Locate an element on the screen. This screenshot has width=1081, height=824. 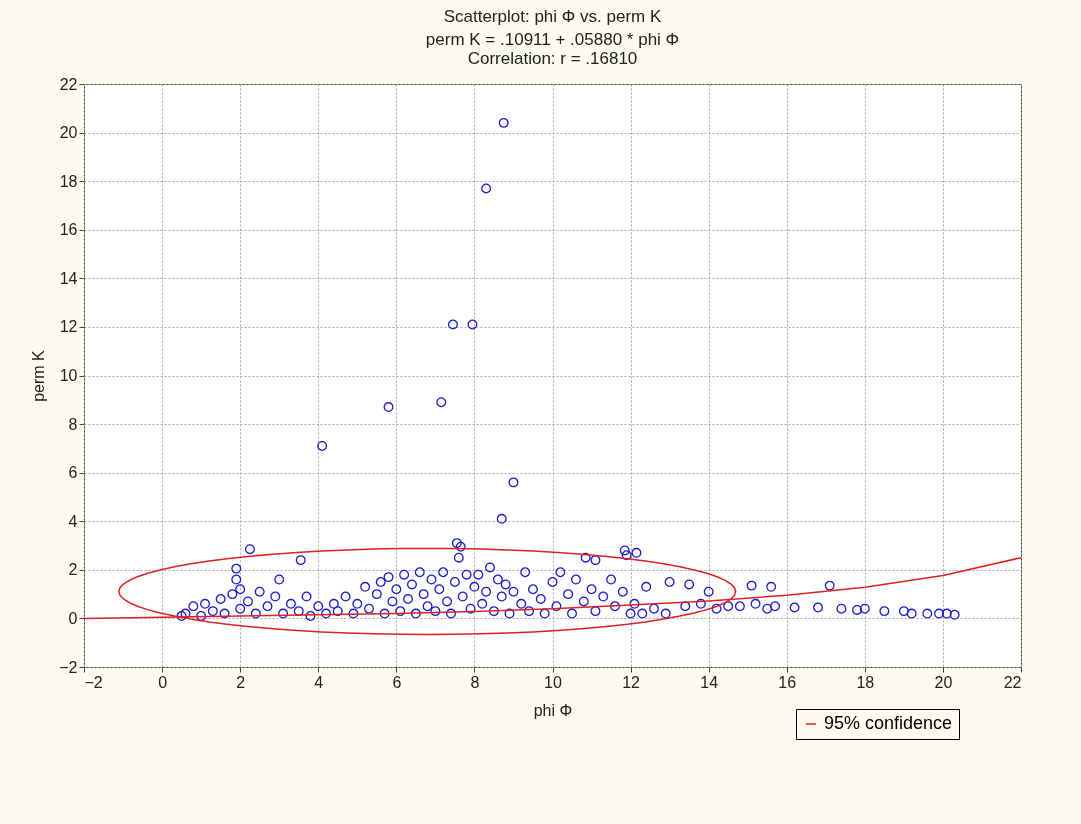
x-tick-label: 2 is located at coordinates (241, 682).